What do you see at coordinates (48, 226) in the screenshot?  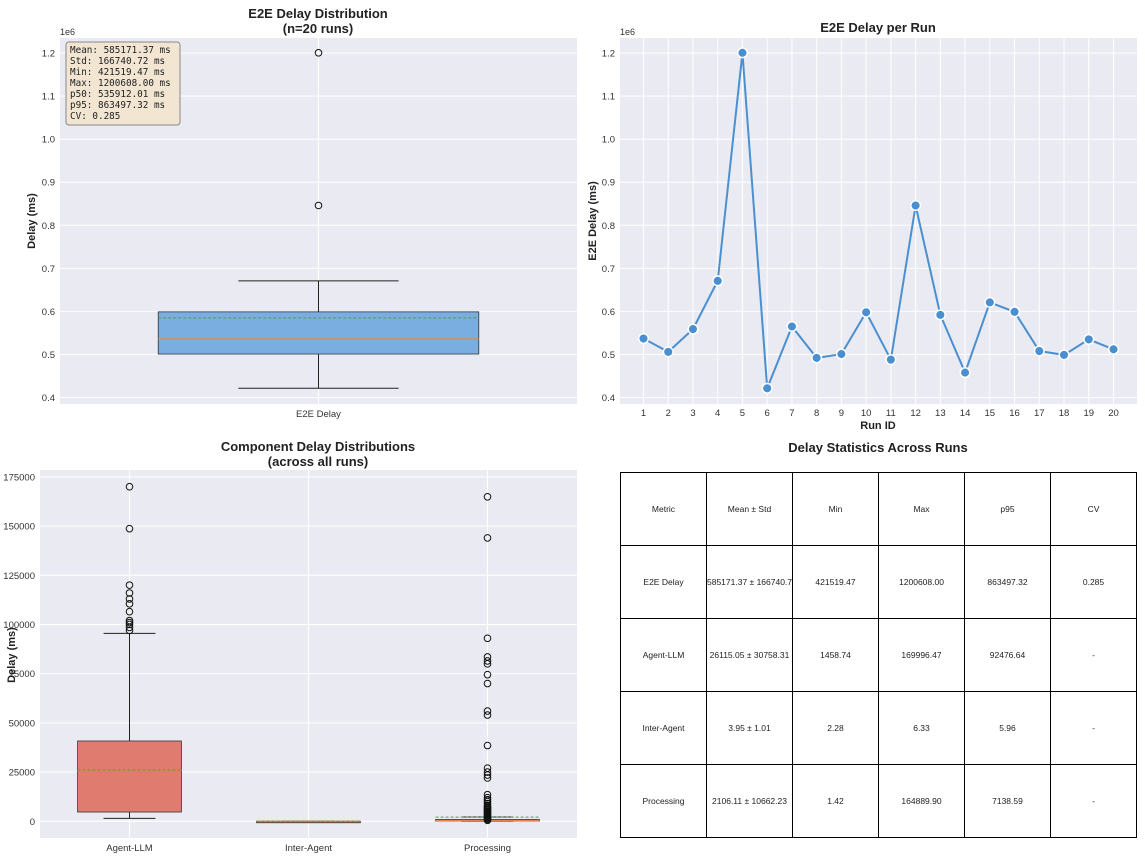 I see `e2e-distribution-y-ticks: 0.4 0.5 0.6 0.7 0.8 0.9 1.0 1.1 1.2` at bounding box center [48, 226].